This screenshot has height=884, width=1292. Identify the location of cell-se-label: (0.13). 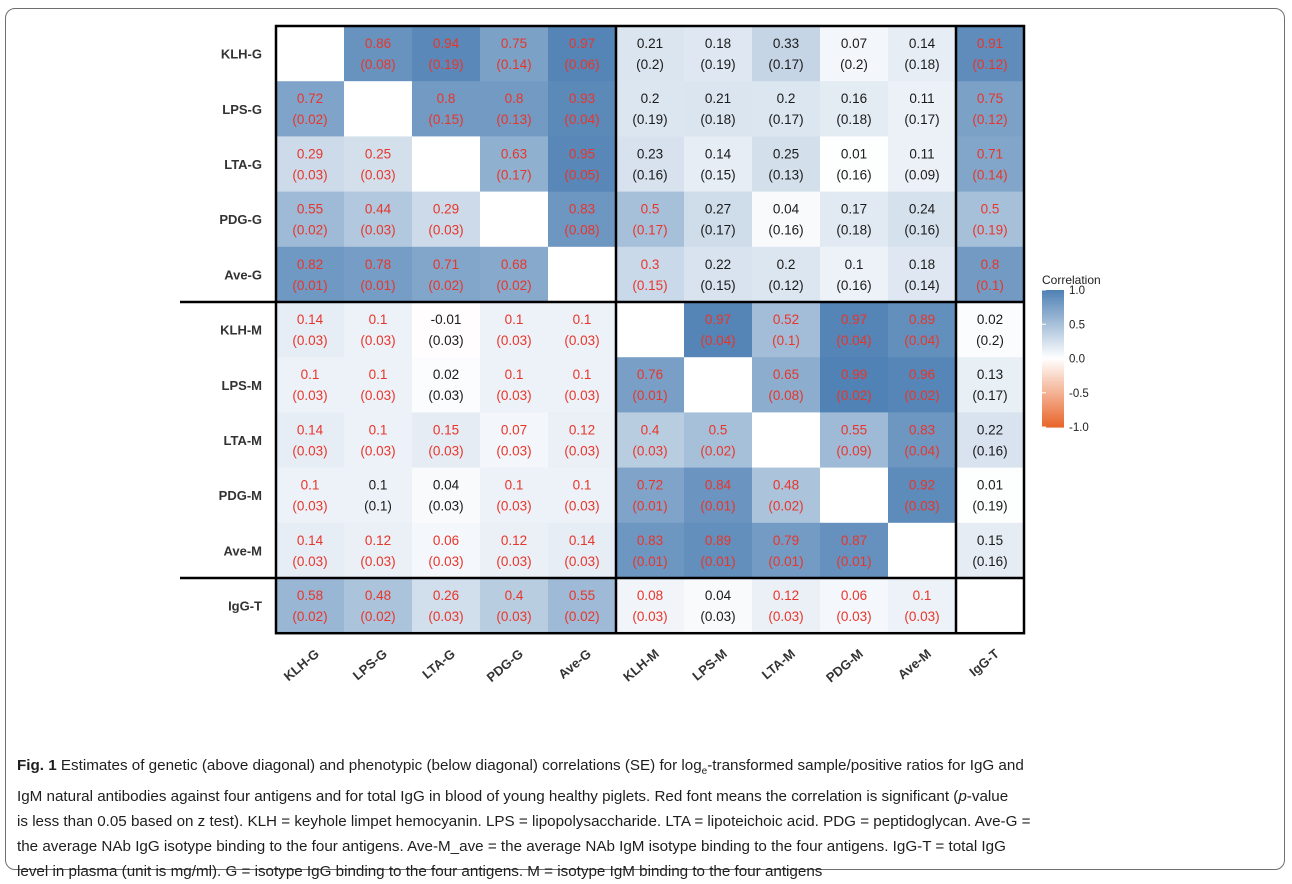
(785, 174).